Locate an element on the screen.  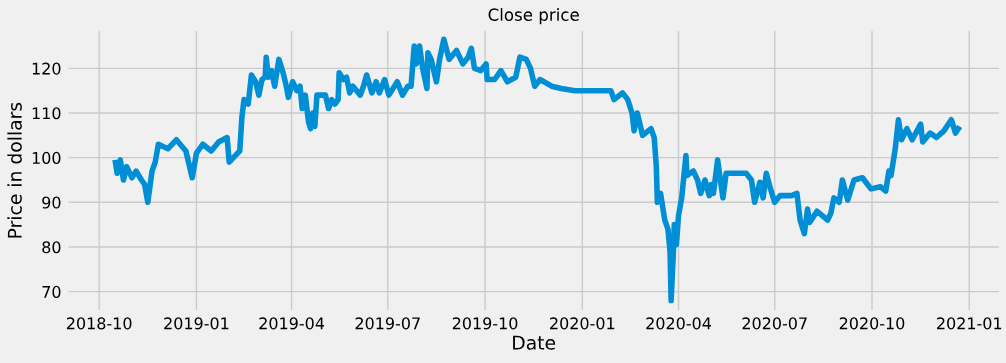
x-tick-label: 2020-04 is located at coordinates (678, 323).